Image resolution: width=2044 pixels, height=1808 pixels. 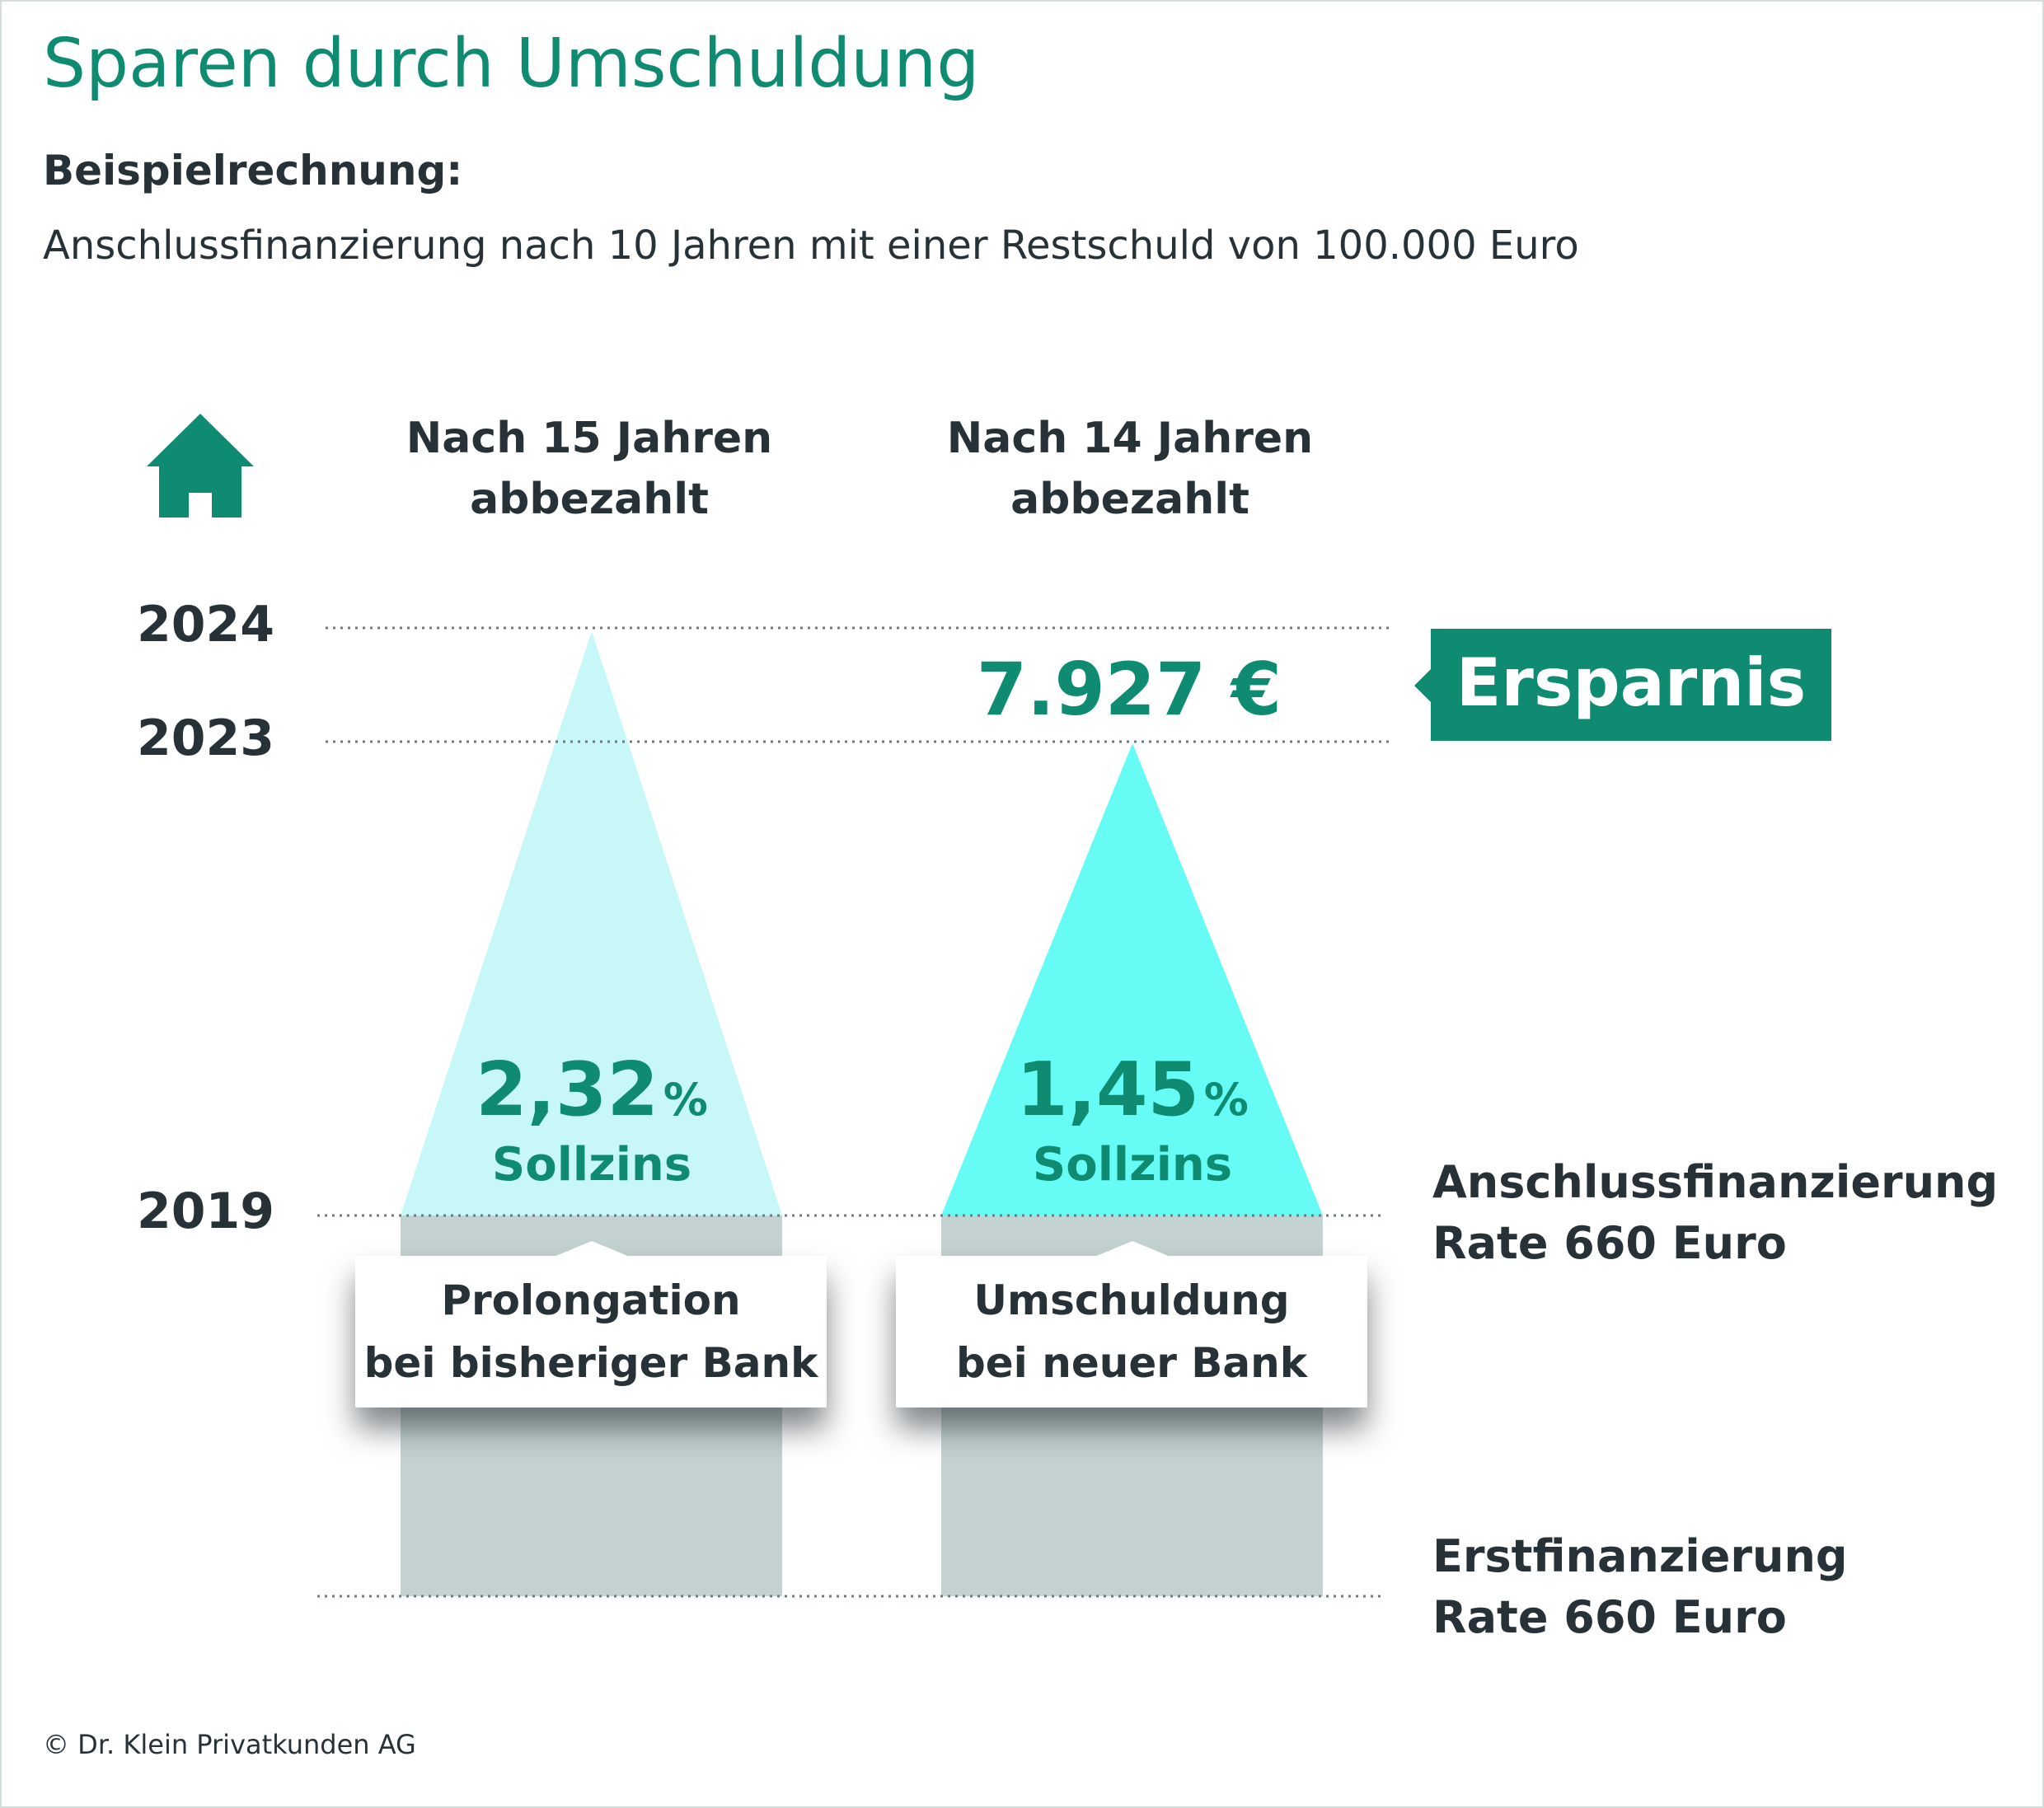 I want to click on column-2-header-line2: abbezahlt, so click(x=1129, y=499).